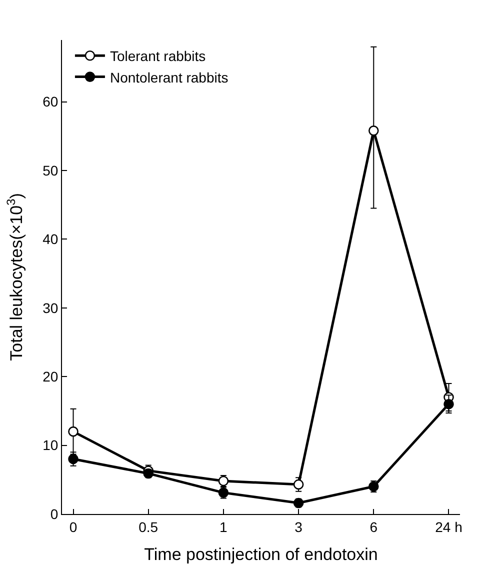 This screenshot has height=584, width=480. I want to click on y-tick-label: 60, so click(50, 102).